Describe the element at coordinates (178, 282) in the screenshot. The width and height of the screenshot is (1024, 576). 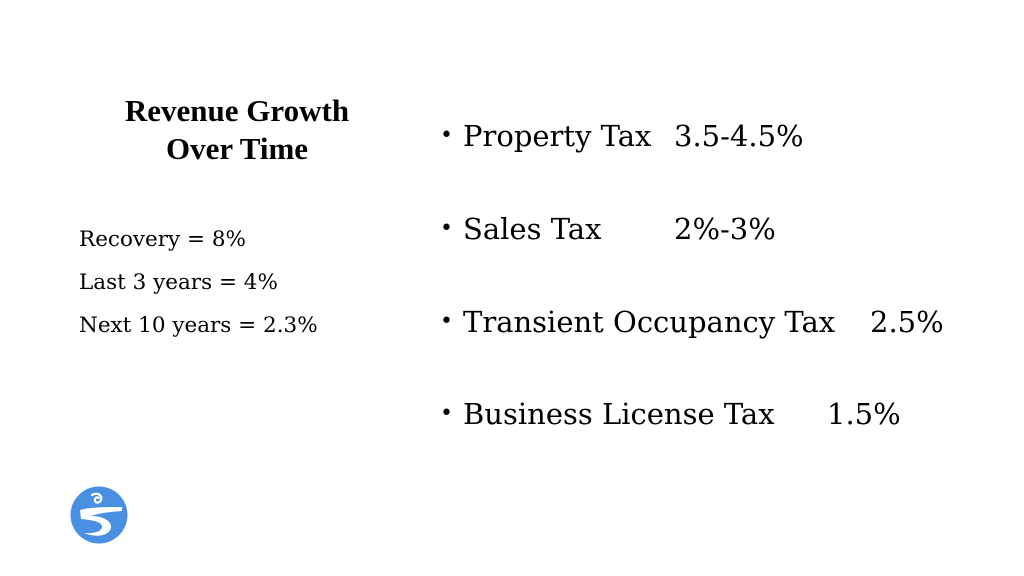
I see `stat-last-3-years: Last 3 years = 4%` at that location.